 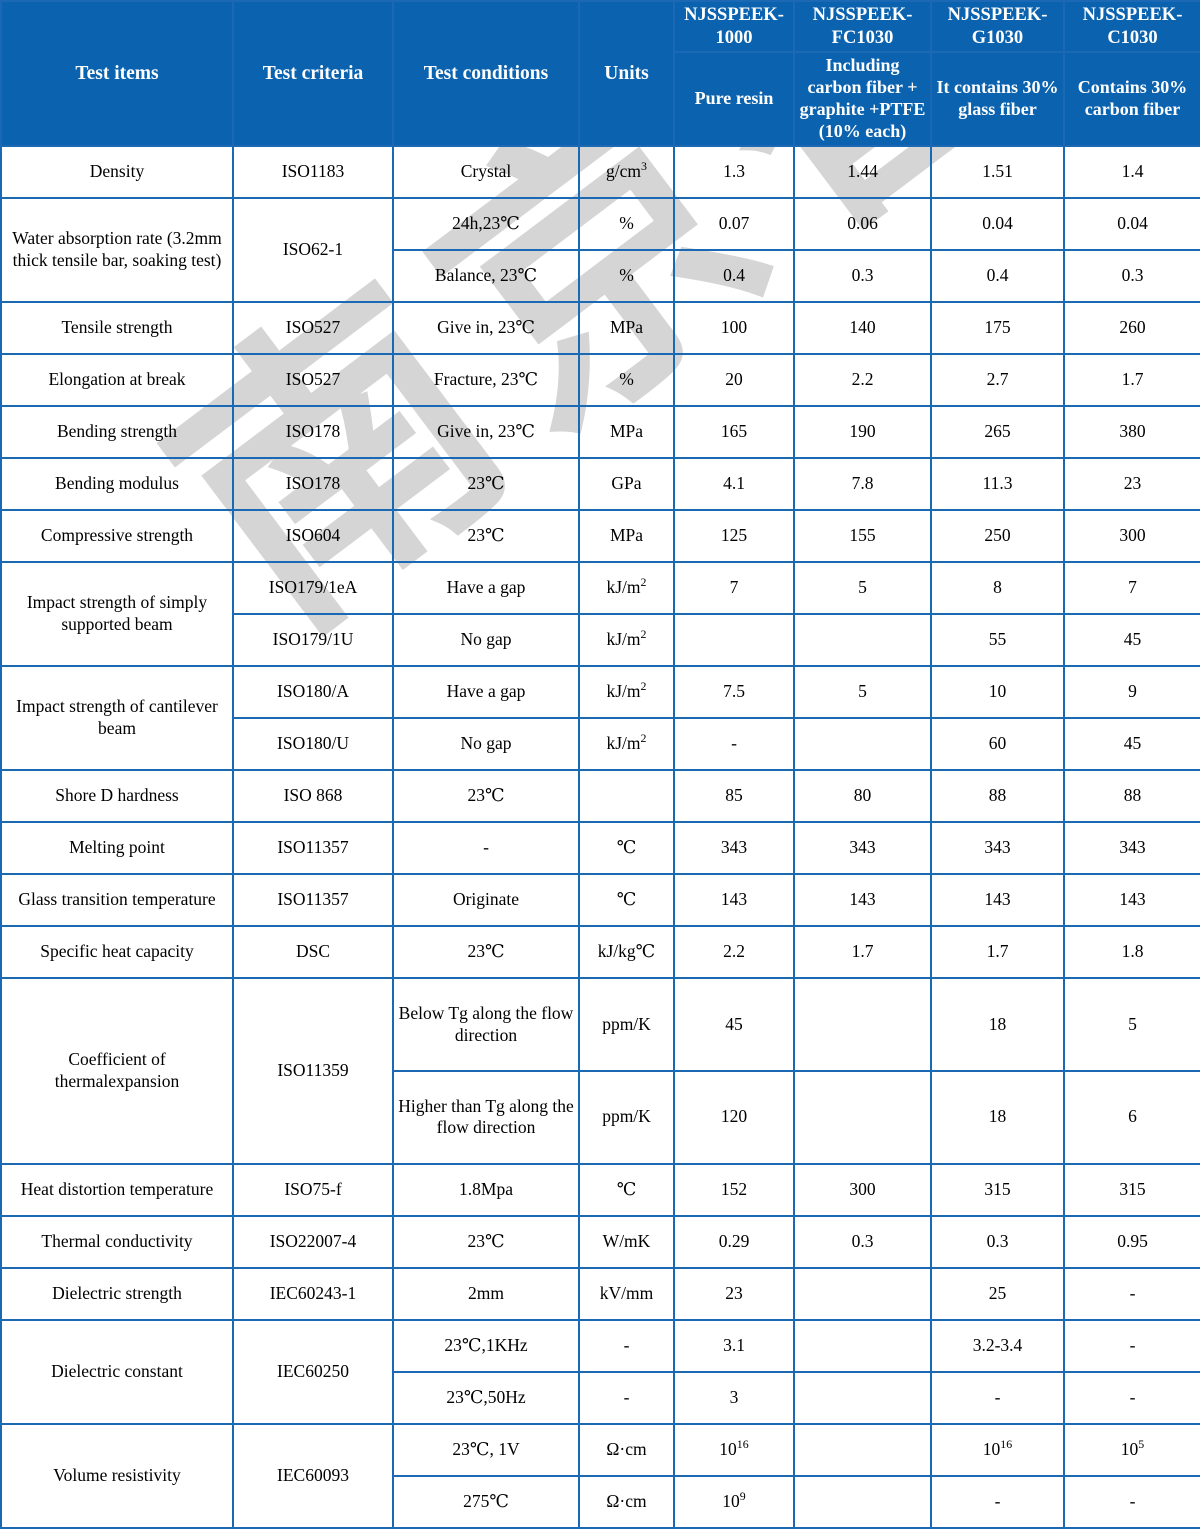 I want to click on cell-units: -, so click(x=626, y=1397).